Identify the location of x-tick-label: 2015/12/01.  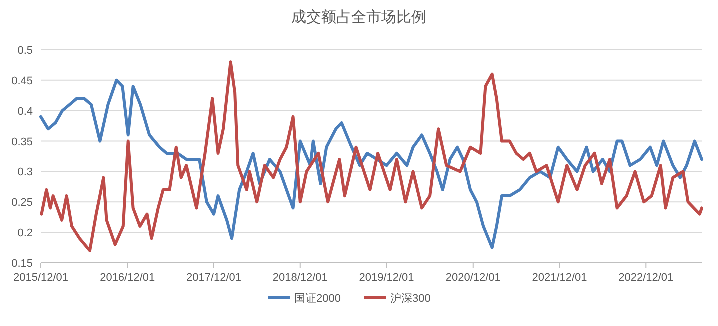
(41, 278).